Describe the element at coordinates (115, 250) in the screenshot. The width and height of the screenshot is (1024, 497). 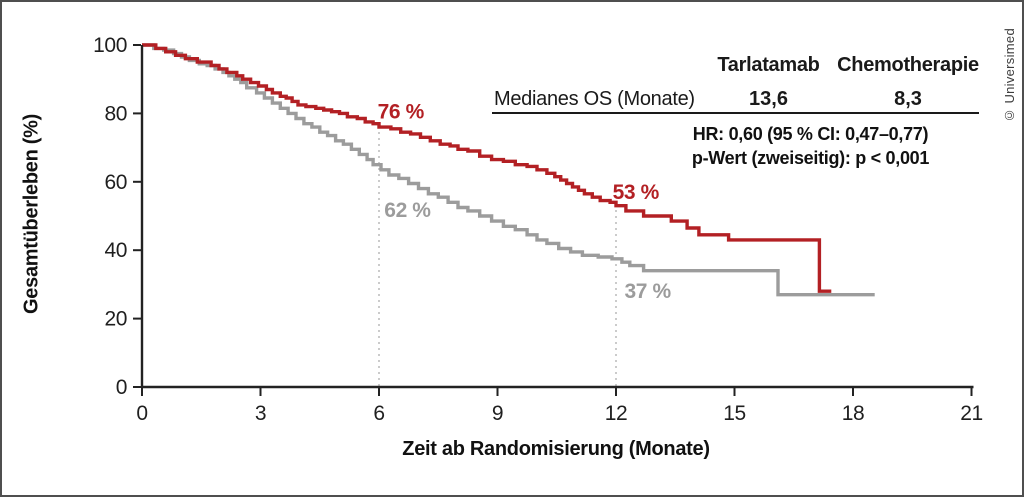
I see `y-tick-label-40: 40` at that location.